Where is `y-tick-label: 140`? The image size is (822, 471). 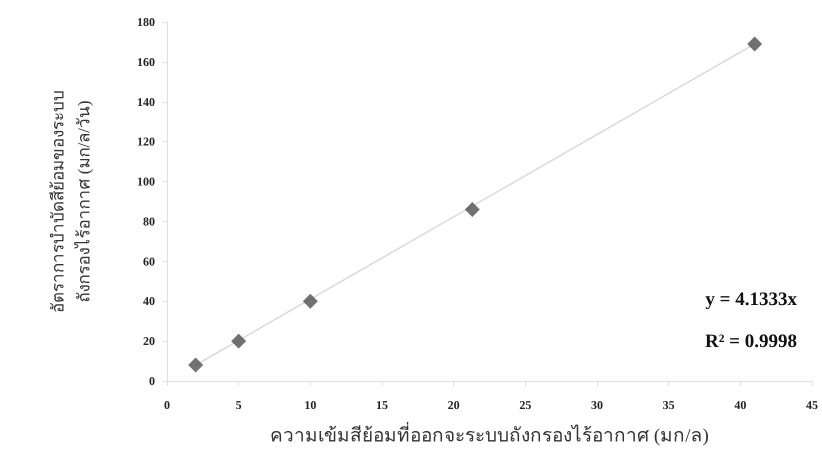
y-tick-label: 140 is located at coordinates (146, 101).